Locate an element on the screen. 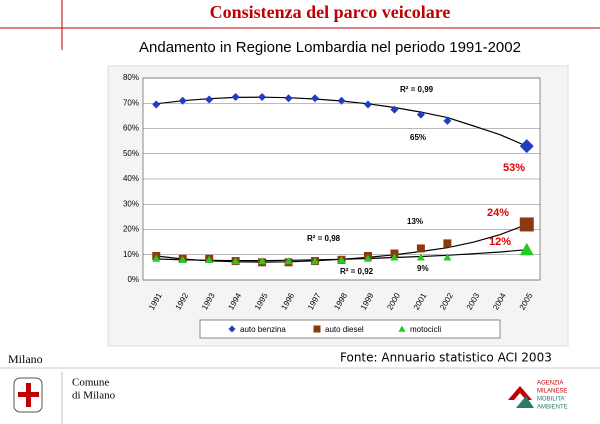  y-tick-label: 80% is located at coordinates (131, 77).